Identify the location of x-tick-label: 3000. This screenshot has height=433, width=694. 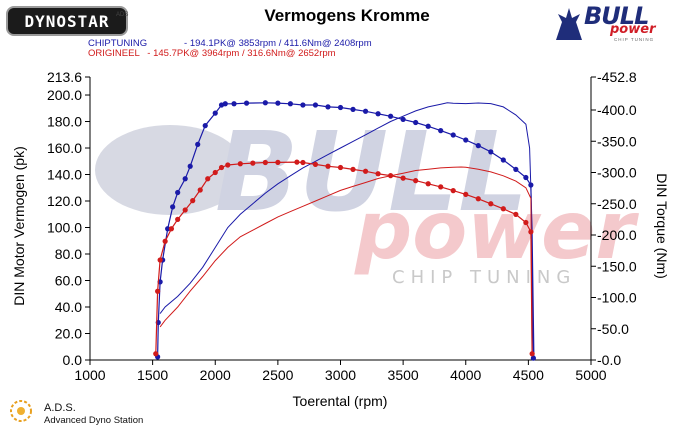
(340, 375).